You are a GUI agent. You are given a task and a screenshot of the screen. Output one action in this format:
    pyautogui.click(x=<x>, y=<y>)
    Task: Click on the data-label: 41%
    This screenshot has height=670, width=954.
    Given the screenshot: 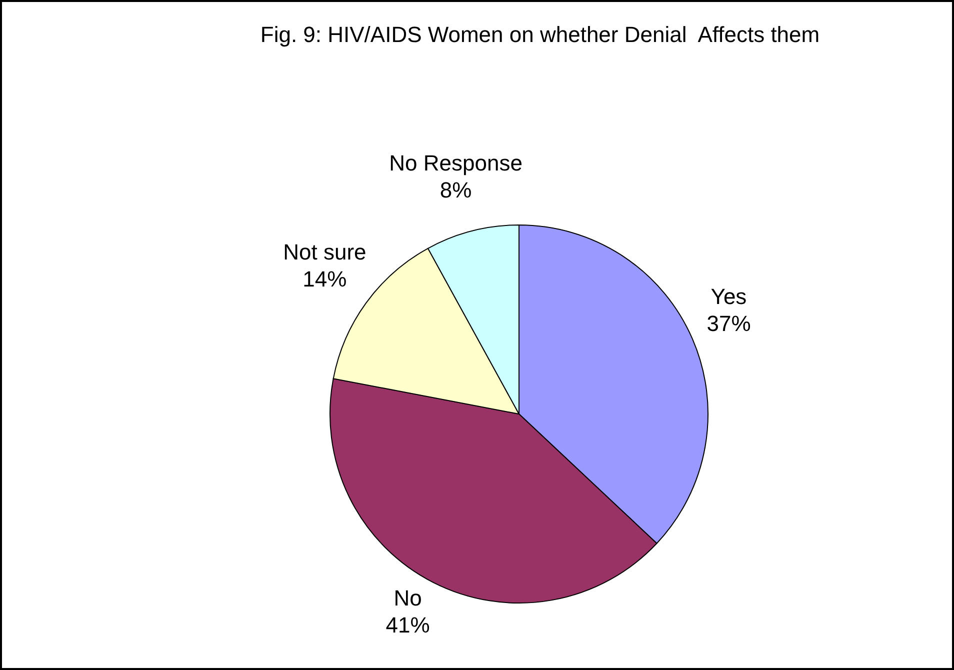 What is the action you would take?
    pyautogui.click(x=408, y=625)
    